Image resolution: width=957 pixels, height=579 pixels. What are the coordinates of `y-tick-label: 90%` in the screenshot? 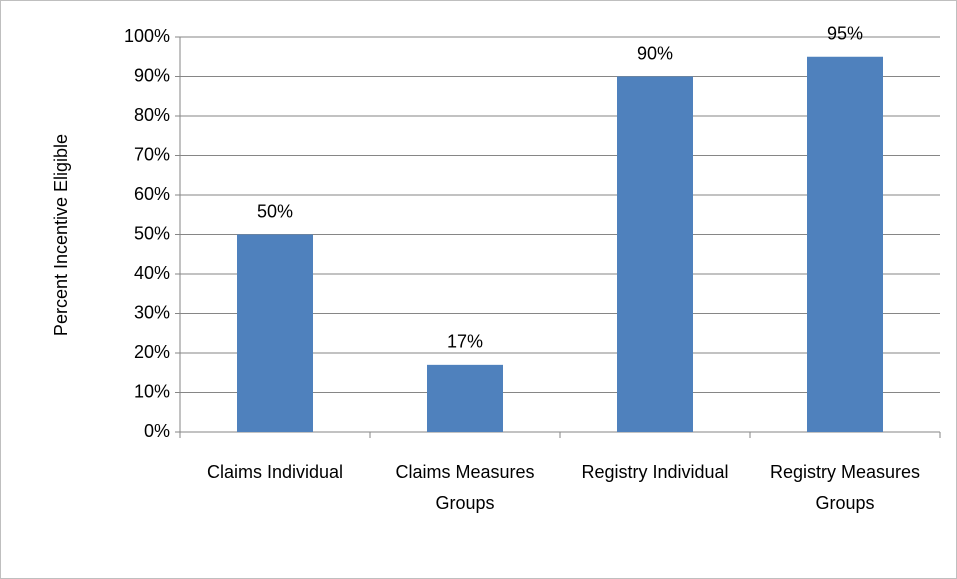 It's located at (152, 75).